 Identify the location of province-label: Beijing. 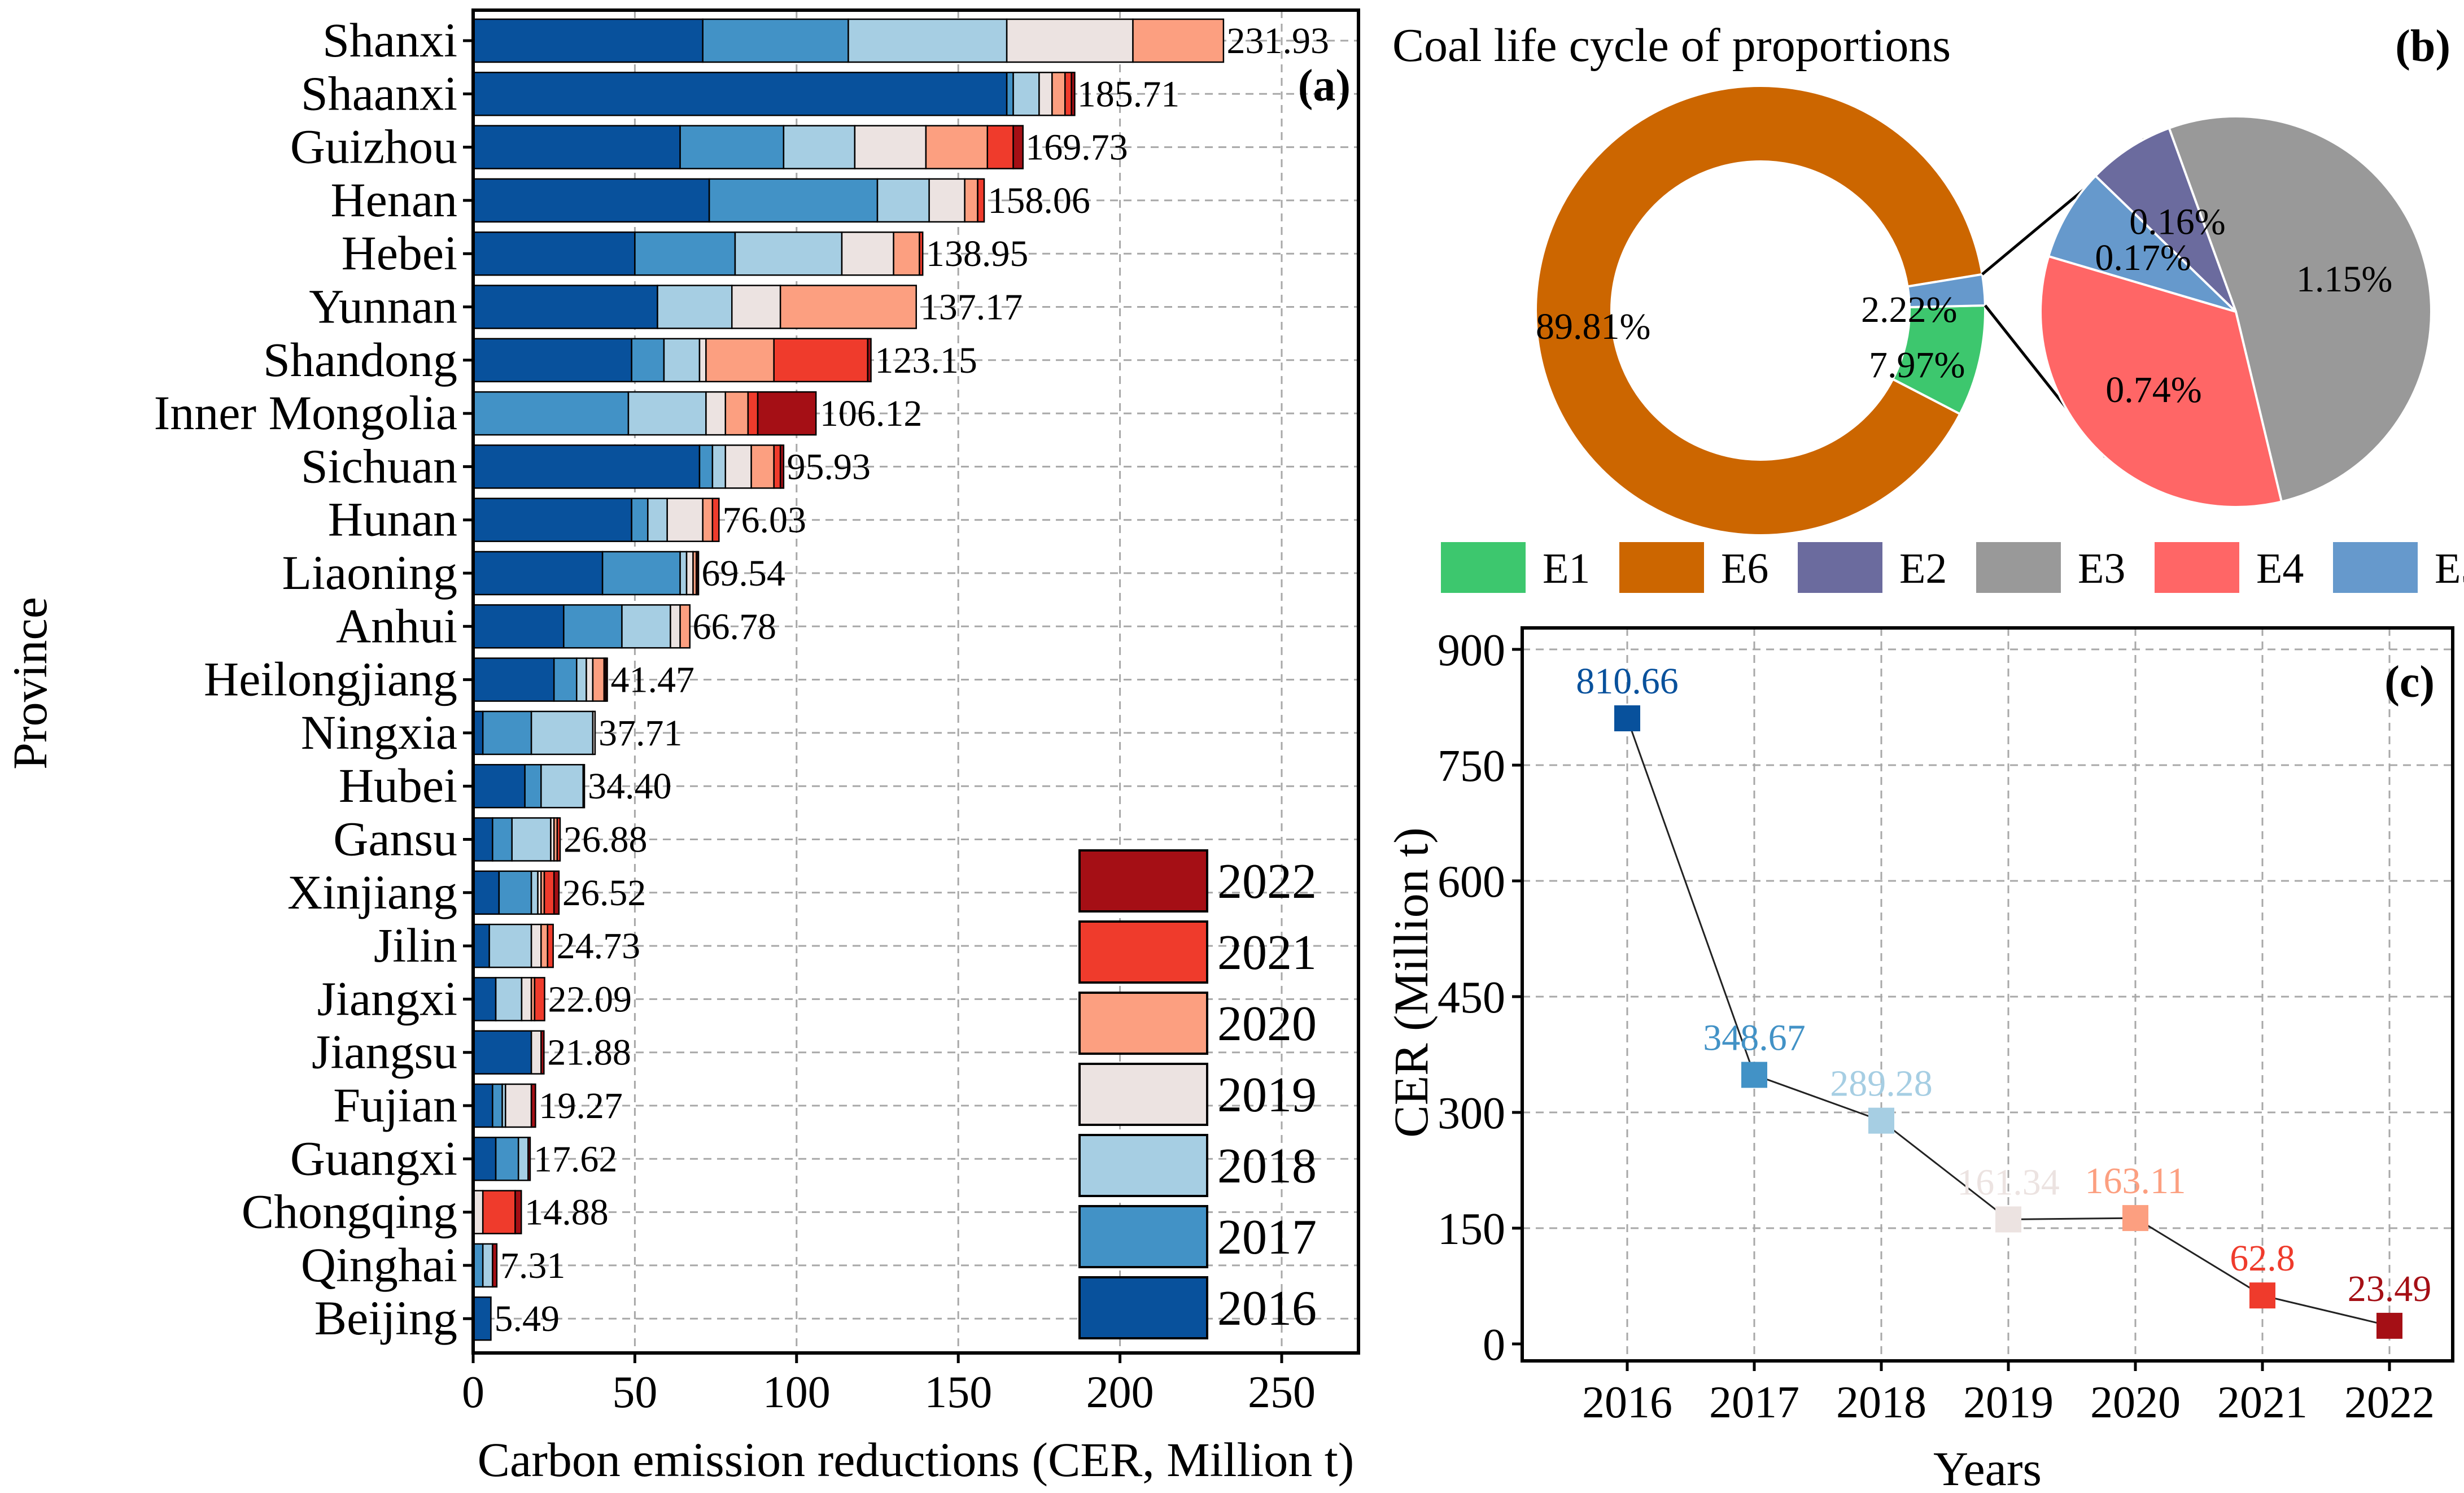
(385, 1318).